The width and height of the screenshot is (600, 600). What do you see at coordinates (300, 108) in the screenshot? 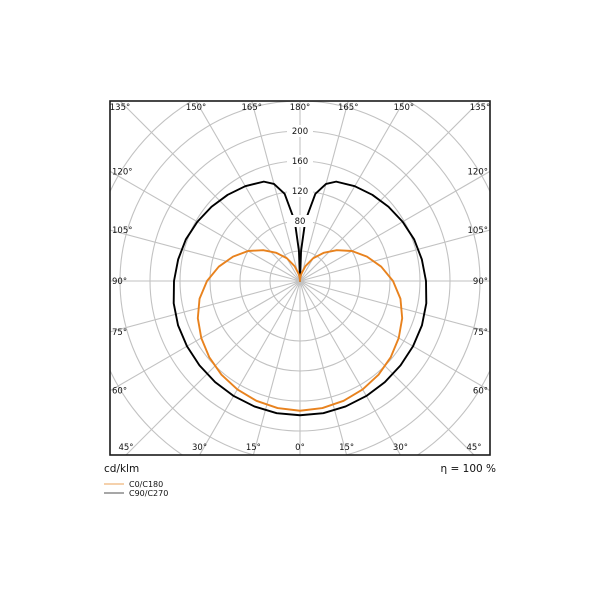
I see `angle-tick-top: 180°` at bounding box center [300, 108].